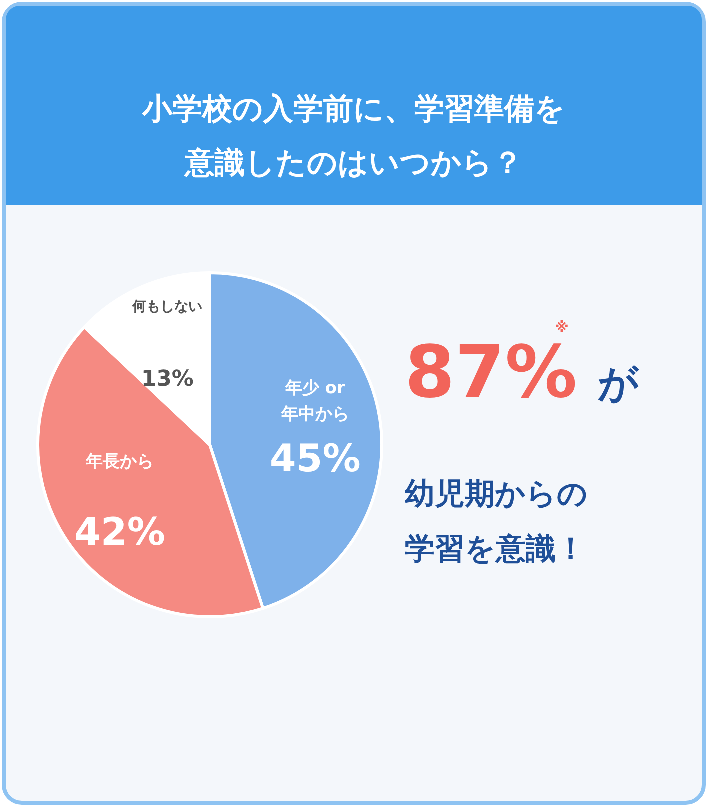 This screenshot has height=807, width=708. What do you see at coordinates (167, 307) in the screenshot?
I see `slice-label: 何もしない` at bounding box center [167, 307].